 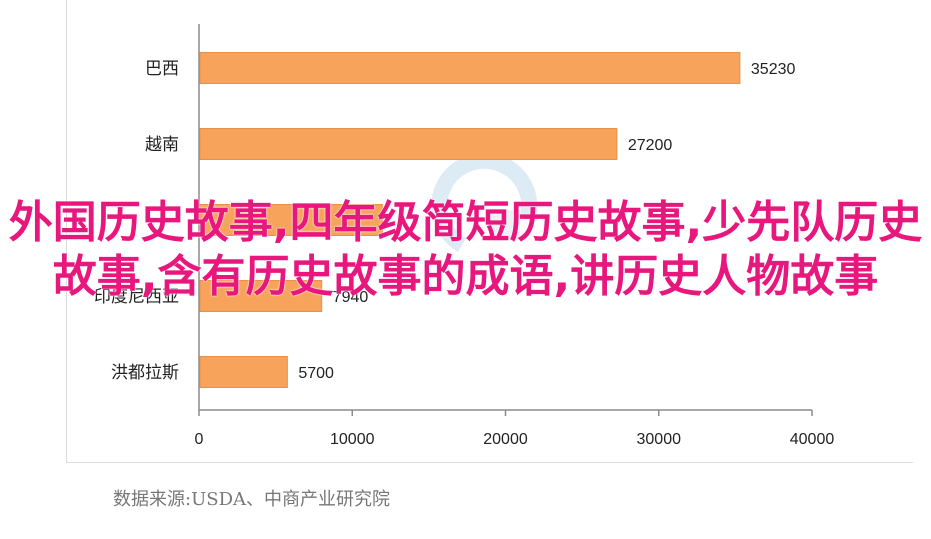 What do you see at coordinates (812, 439) in the screenshot?
I see `x-tick-label: 40000` at bounding box center [812, 439].